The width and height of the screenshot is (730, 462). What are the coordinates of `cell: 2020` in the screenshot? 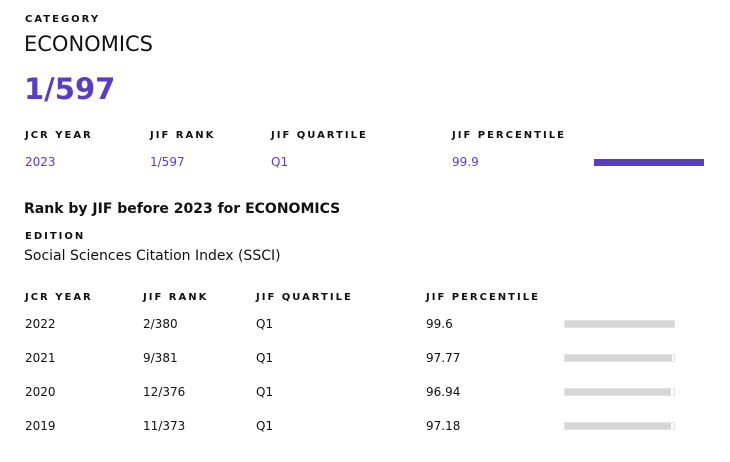 It's located at (40, 392).